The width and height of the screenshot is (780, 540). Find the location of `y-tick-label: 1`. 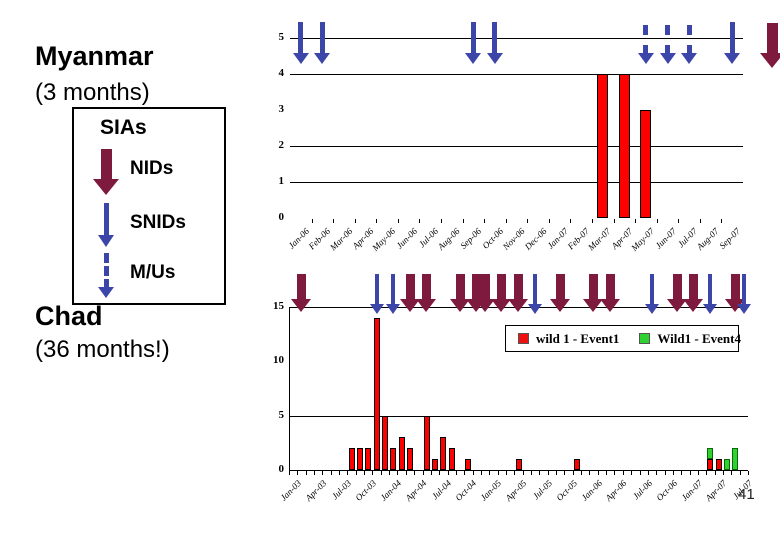

y-tick-label: 1 is located at coordinates (281, 181).